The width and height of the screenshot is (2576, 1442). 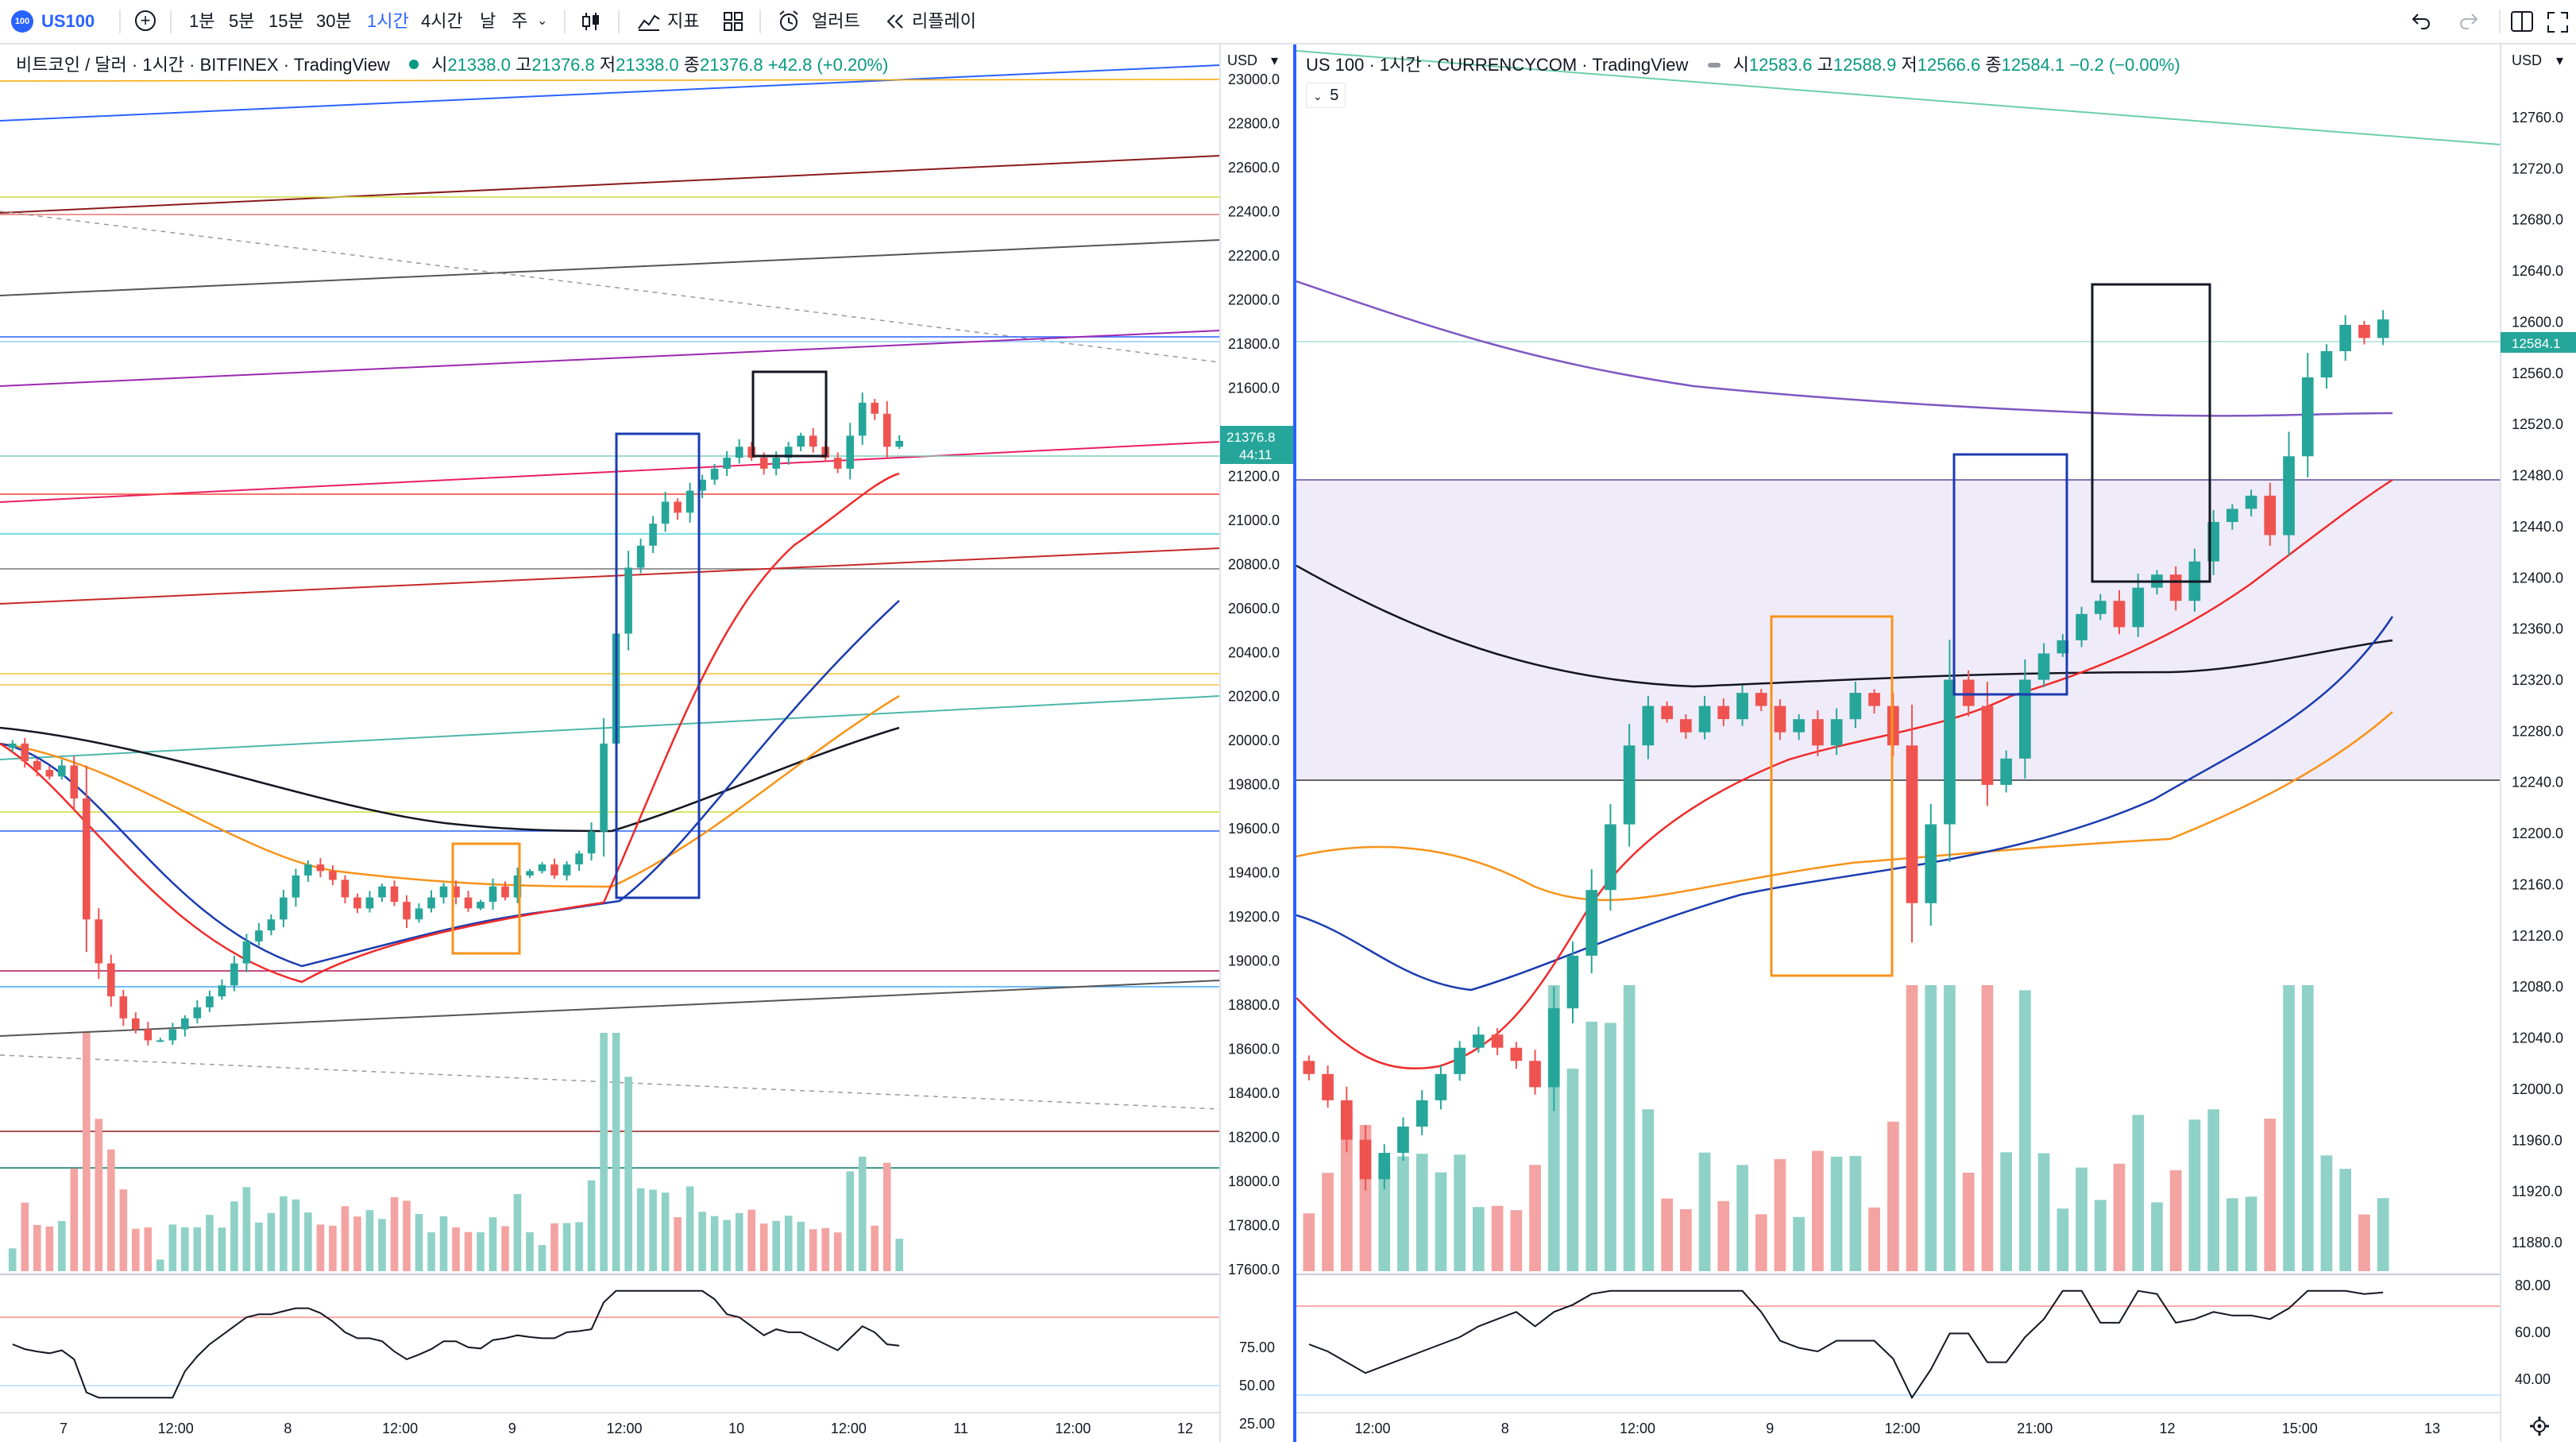 I want to click on interval-dropdown-icon: ⌄, so click(x=542, y=21).